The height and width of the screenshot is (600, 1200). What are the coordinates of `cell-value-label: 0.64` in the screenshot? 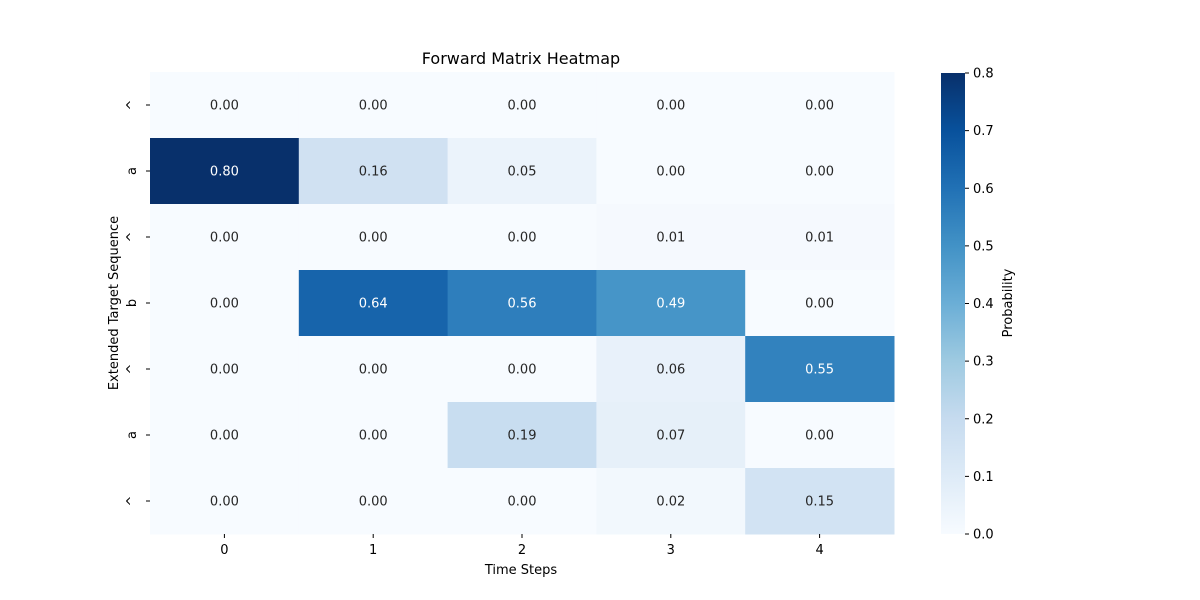 It's located at (373, 304).